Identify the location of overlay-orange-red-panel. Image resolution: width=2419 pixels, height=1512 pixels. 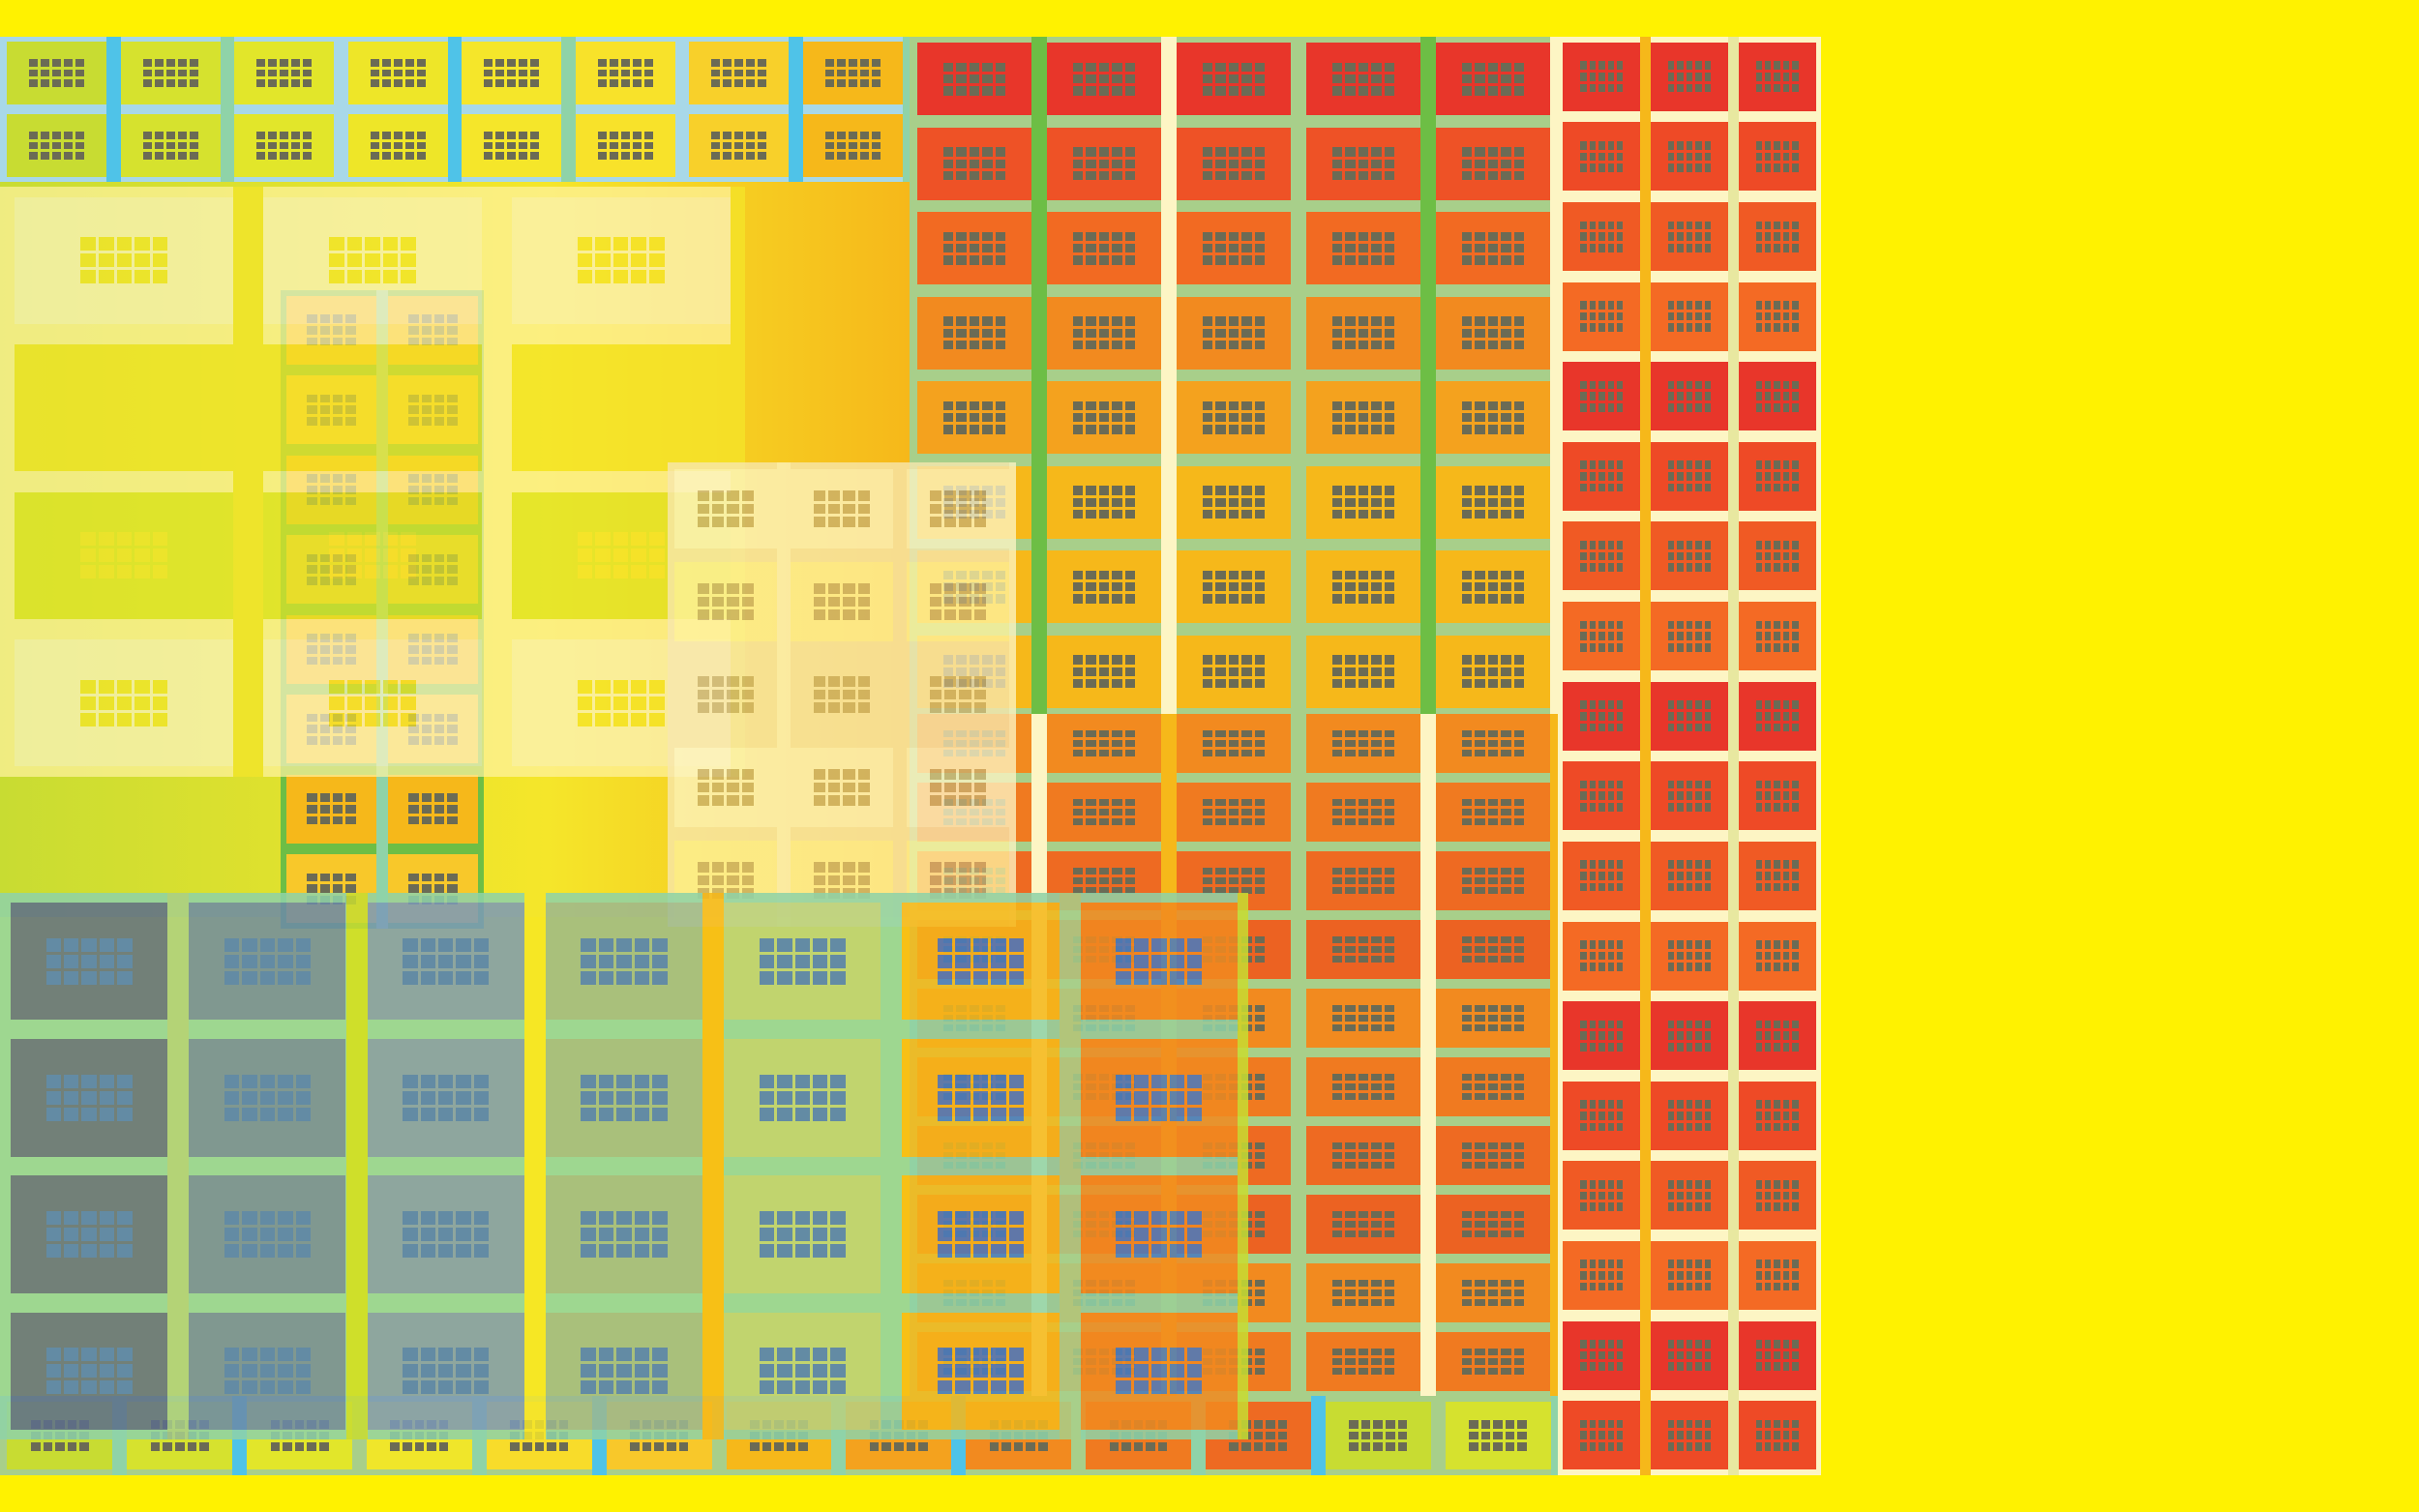
(1234, 375).